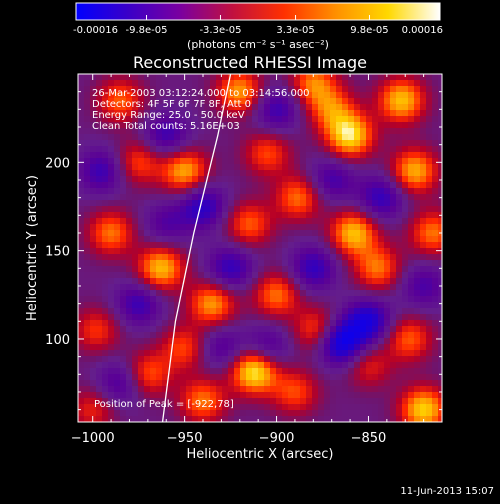  Describe the element at coordinates (147, 30) in the screenshot. I see `colorbar-tick-label: -9.8e-05` at that location.